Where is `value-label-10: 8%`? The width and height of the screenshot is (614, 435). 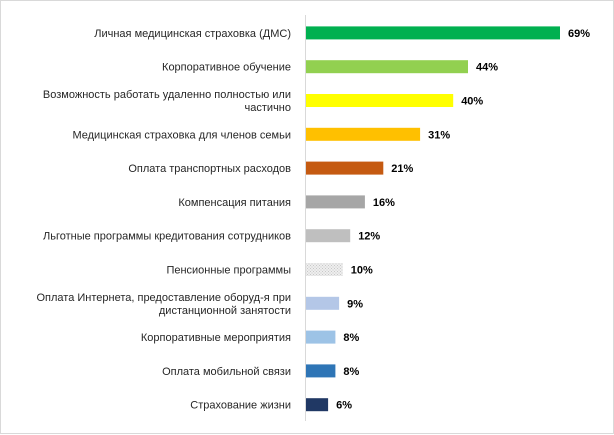 value-label-10: 8% is located at coordinates (351, 338).